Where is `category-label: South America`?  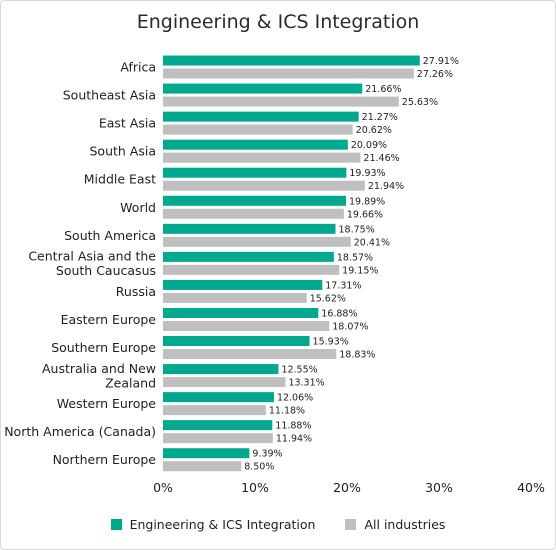
category-label: South America is located at coordinates (110, 235).